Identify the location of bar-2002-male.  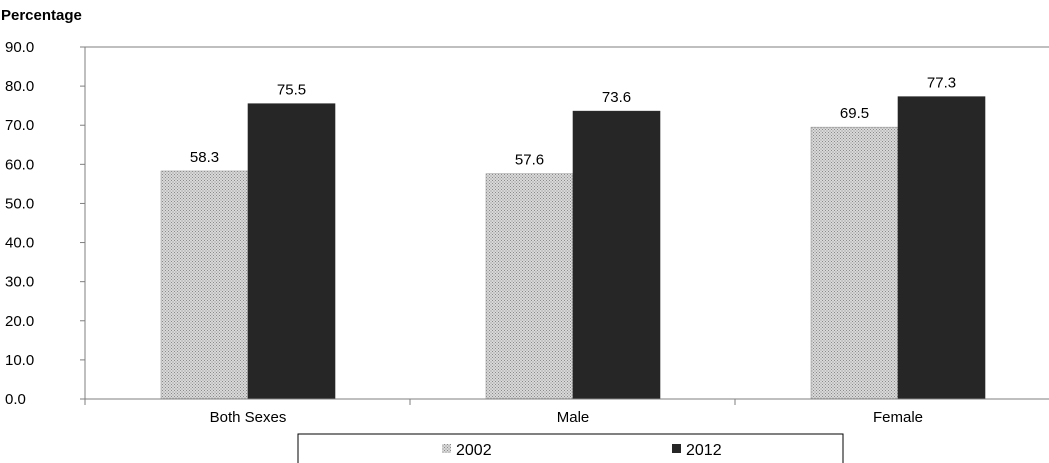
(529, 286).